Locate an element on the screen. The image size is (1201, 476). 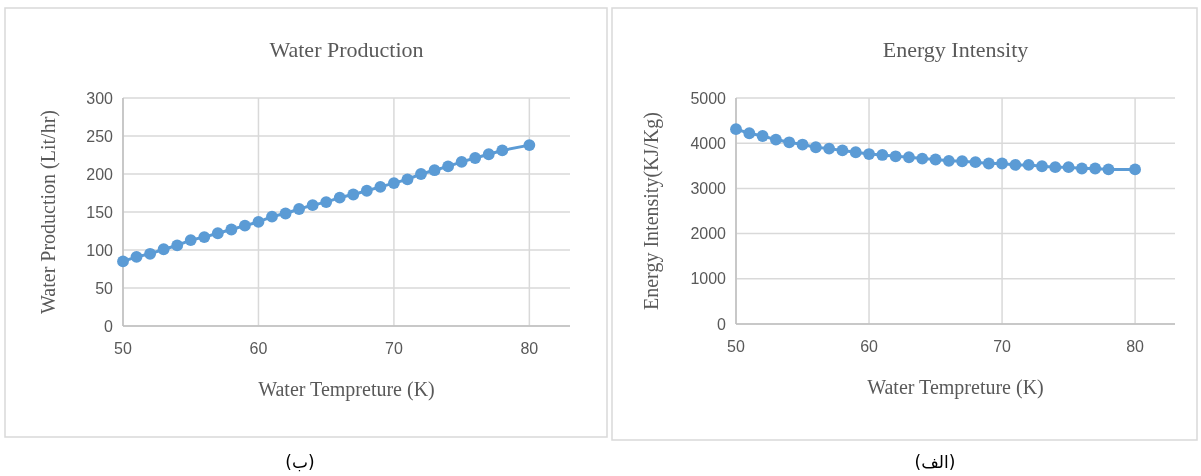
y-tick-label: 200 is located at coordinates (100, 174).